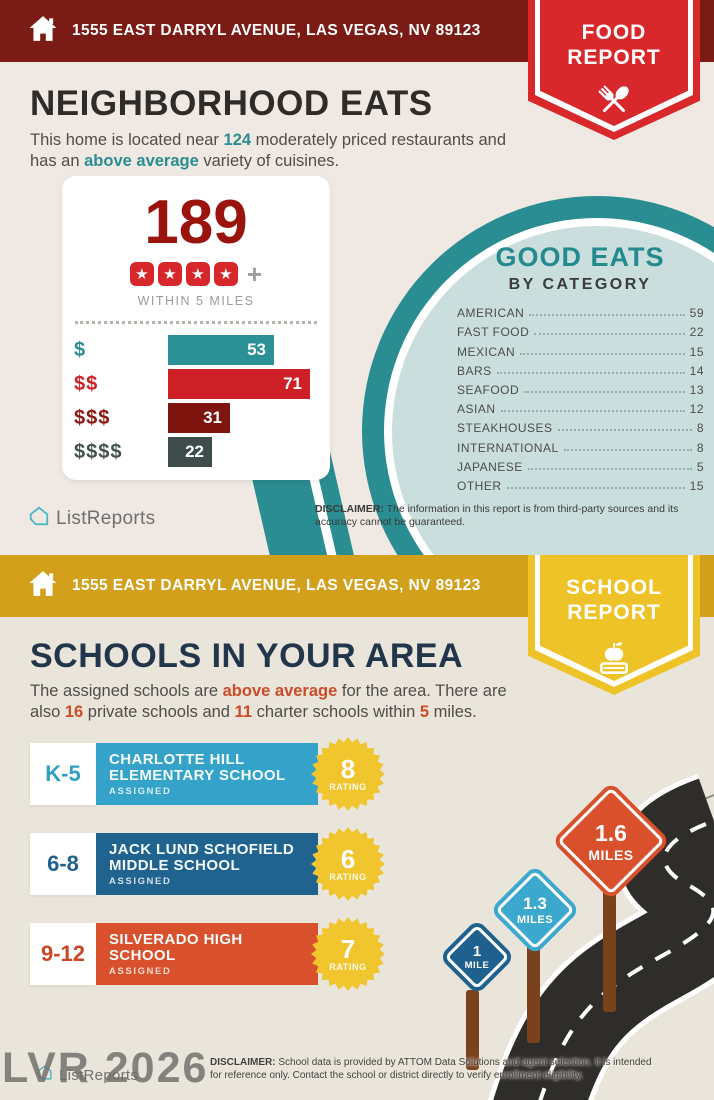  Describe the element at coordinates (580, 409) in the screenshot. I see `list-item: ASIAN 12` at that location.